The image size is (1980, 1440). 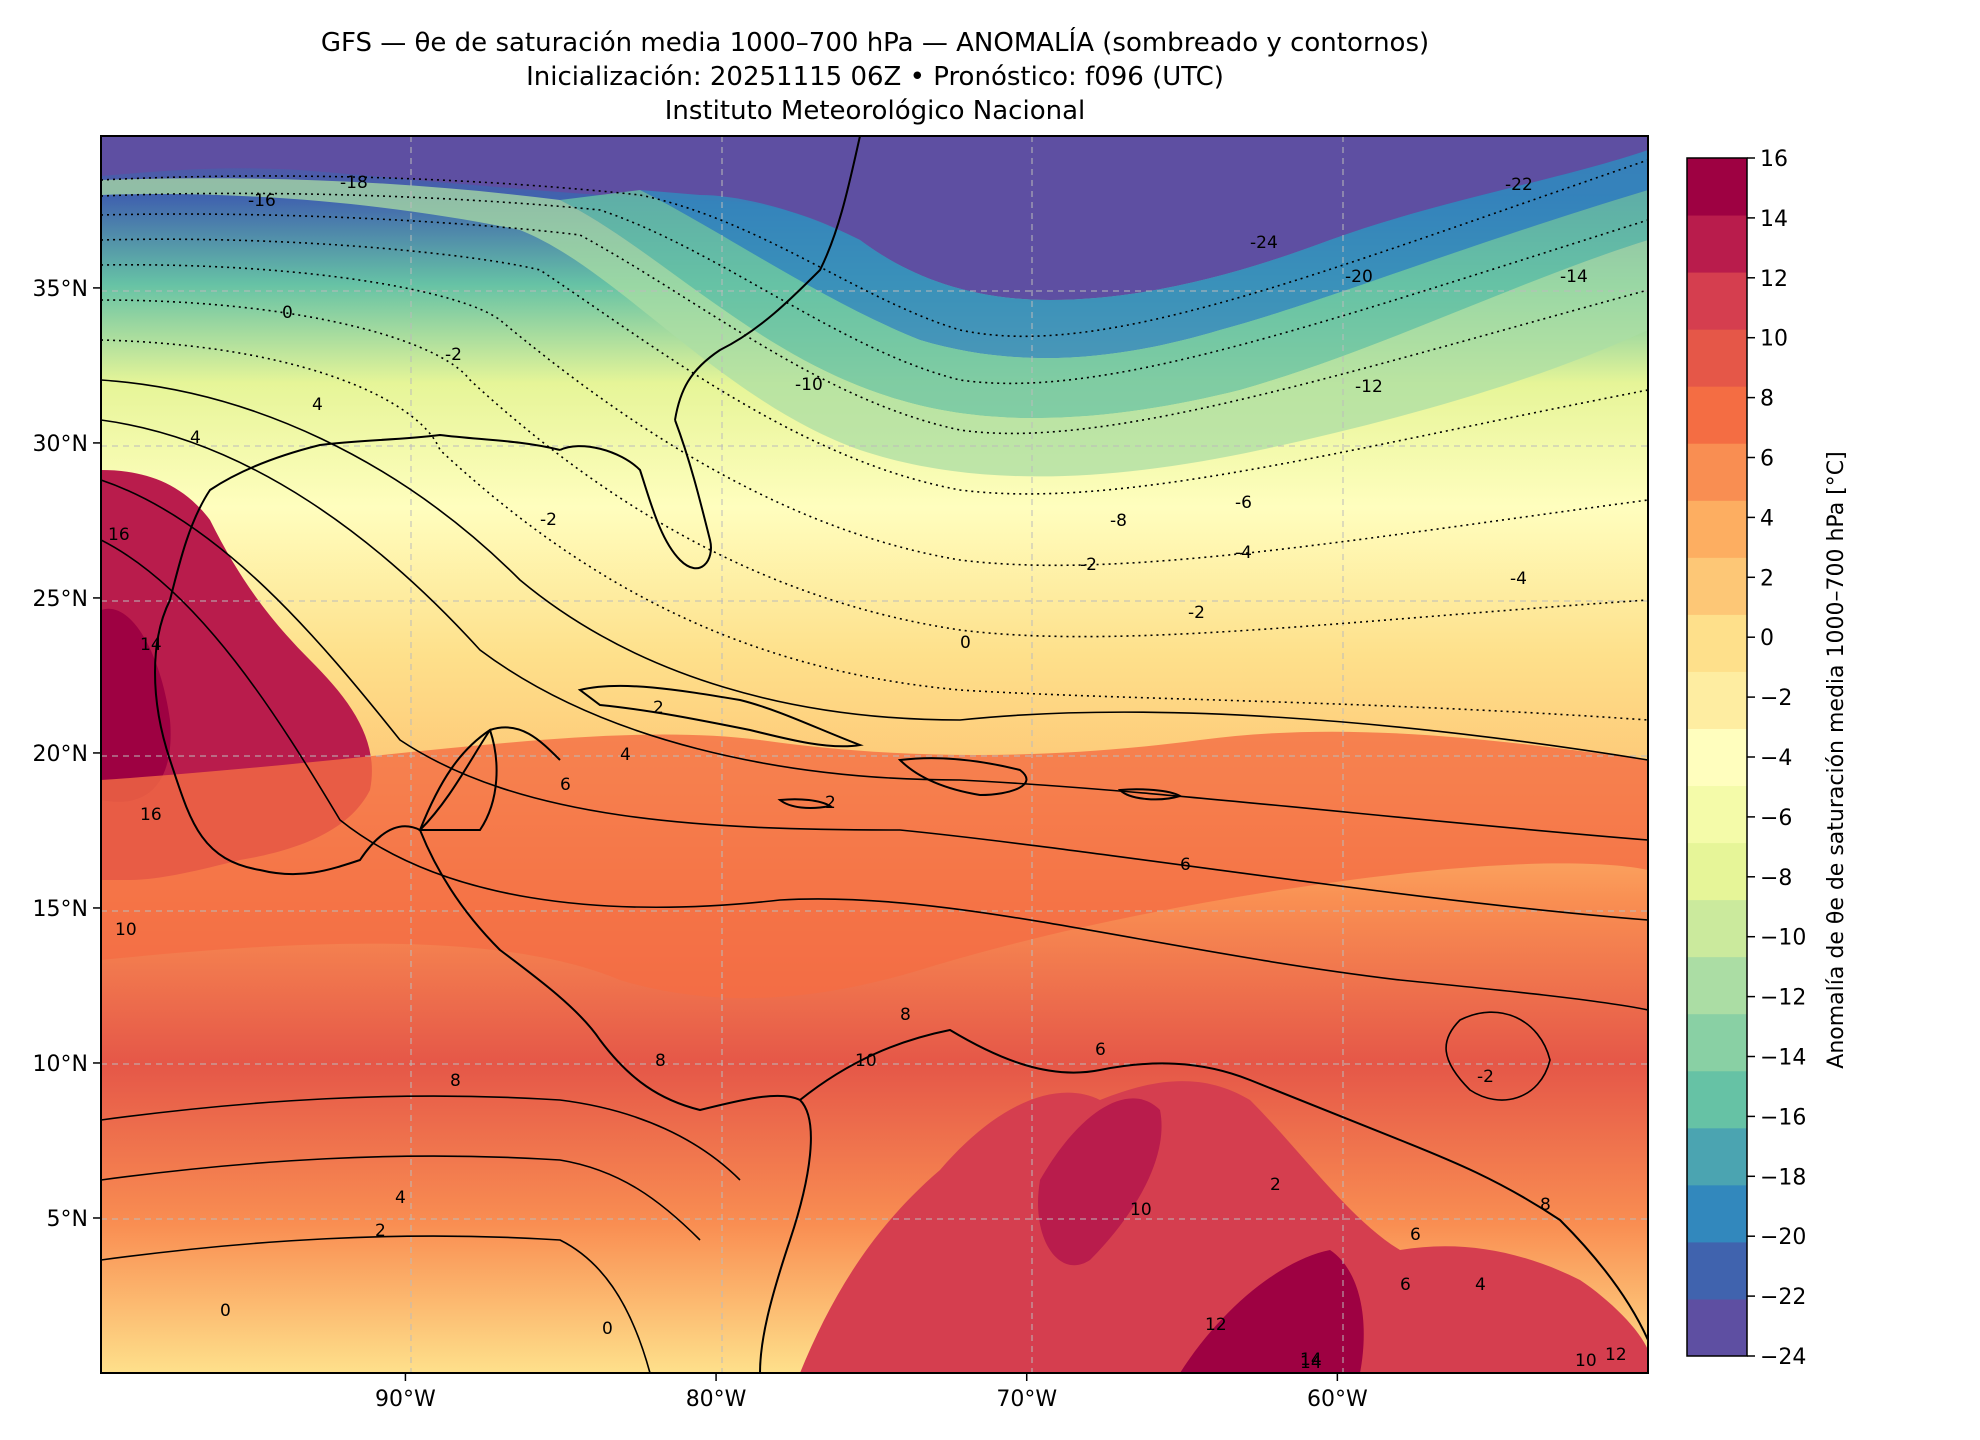 What do you see at coordinates (262, 201) in the screenshot?
I see `contour-label: -16` at bounding box center [262, 201].